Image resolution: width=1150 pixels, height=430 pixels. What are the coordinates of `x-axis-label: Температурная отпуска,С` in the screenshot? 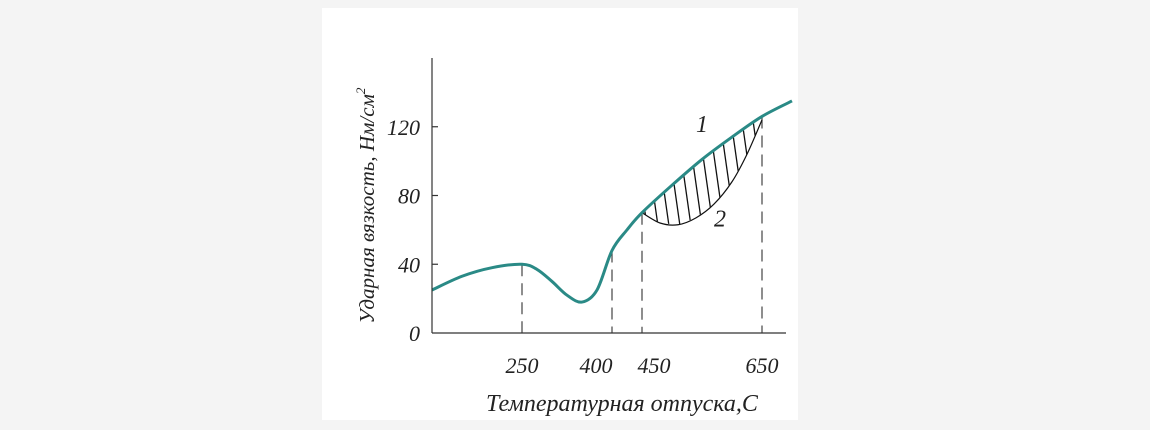 It's located at (622, 404).